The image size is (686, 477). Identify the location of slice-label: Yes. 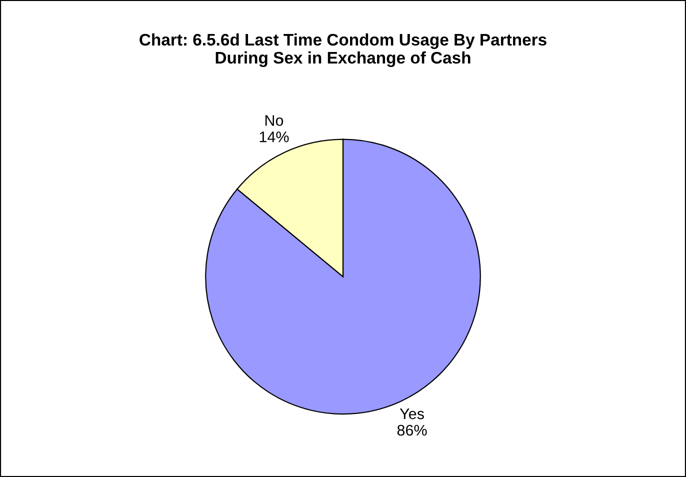
(412, 414).